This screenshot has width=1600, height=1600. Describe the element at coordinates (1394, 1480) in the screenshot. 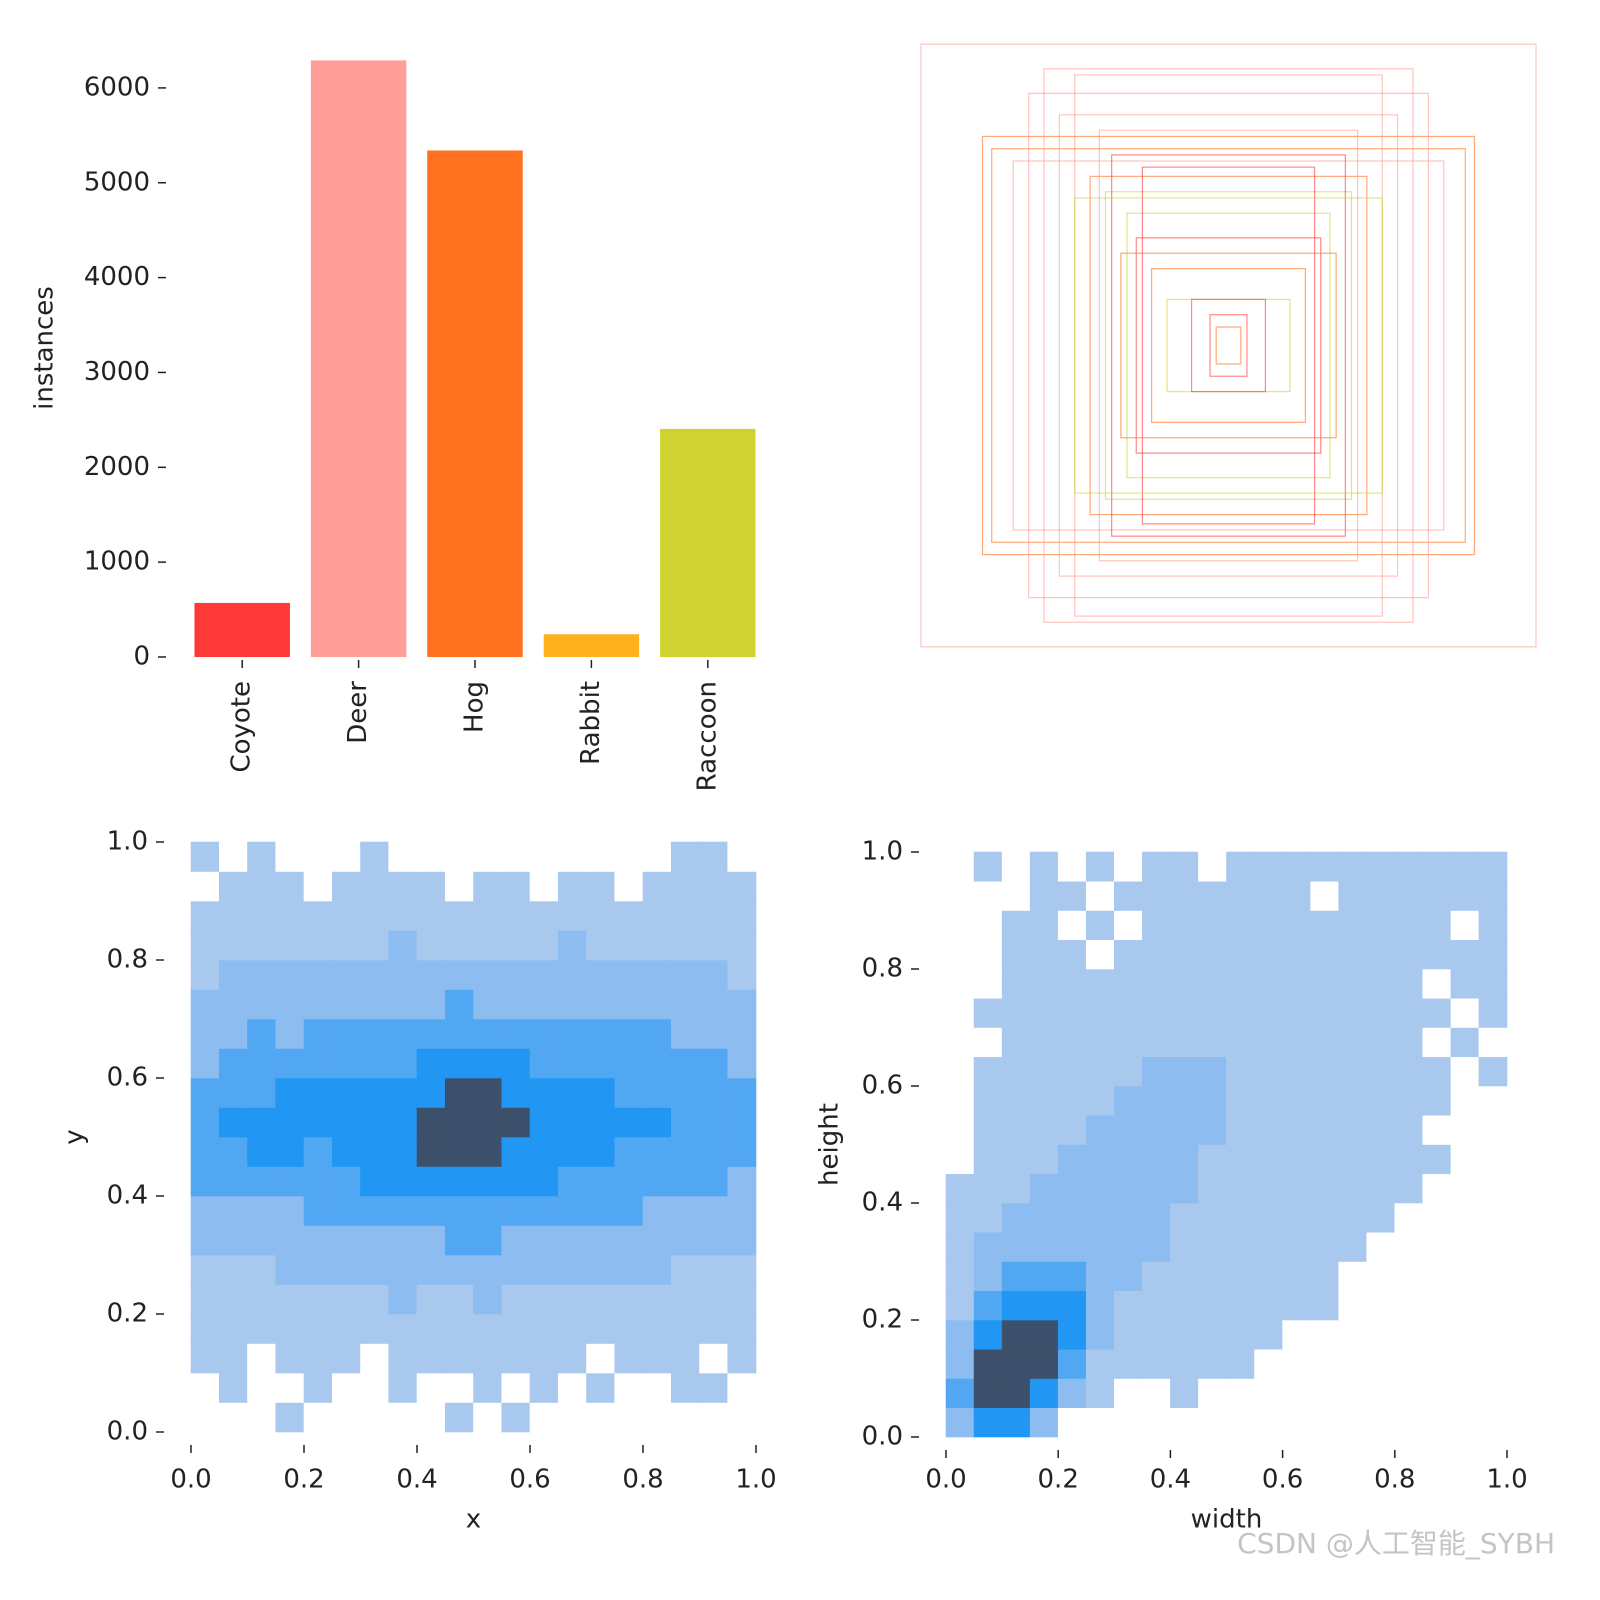

I see `x-tick-label: 0.8` at that location.